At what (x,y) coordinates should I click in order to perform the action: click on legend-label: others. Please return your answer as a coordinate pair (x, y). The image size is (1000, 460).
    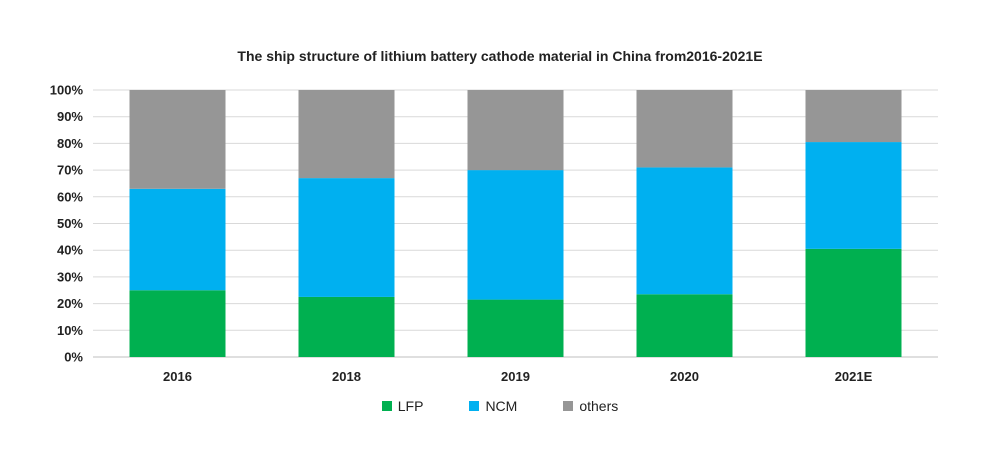
    Looking at the image, I should click on (599, 406).